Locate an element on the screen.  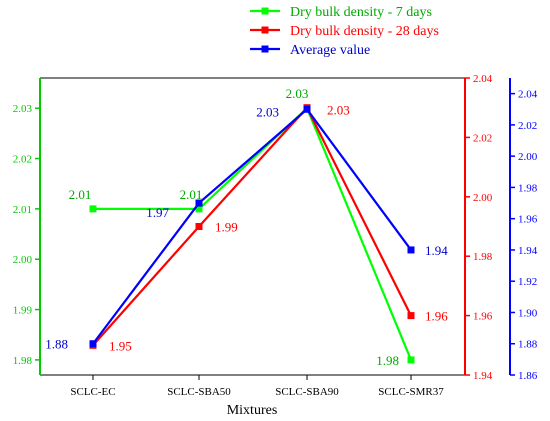
x-axis-title: Mixtures is located at coordinates (252, 410).